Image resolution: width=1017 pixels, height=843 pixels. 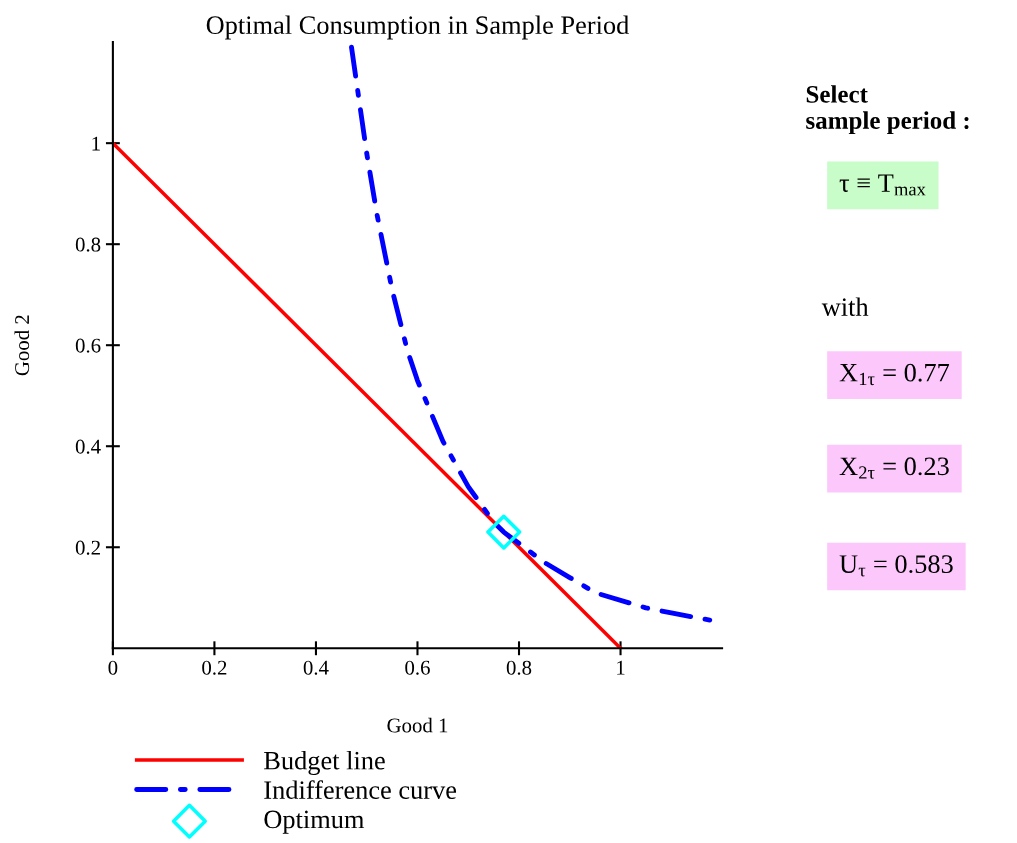 I want to click on y-tick-label: 0.6, so click(x=88, y=345).